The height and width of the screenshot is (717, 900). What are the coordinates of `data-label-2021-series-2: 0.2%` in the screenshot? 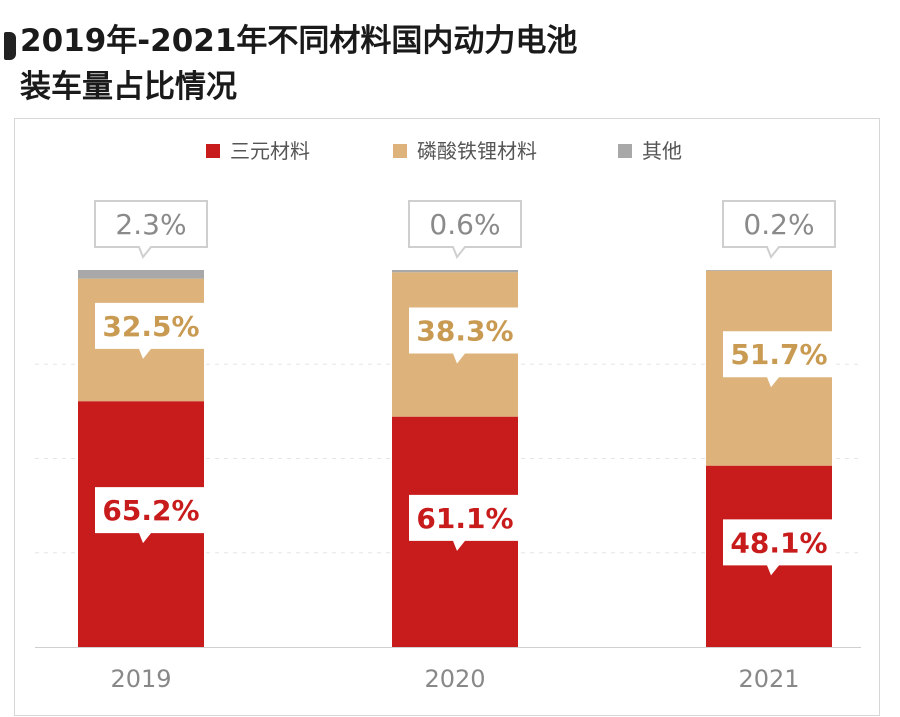 It's located at (779, 229).